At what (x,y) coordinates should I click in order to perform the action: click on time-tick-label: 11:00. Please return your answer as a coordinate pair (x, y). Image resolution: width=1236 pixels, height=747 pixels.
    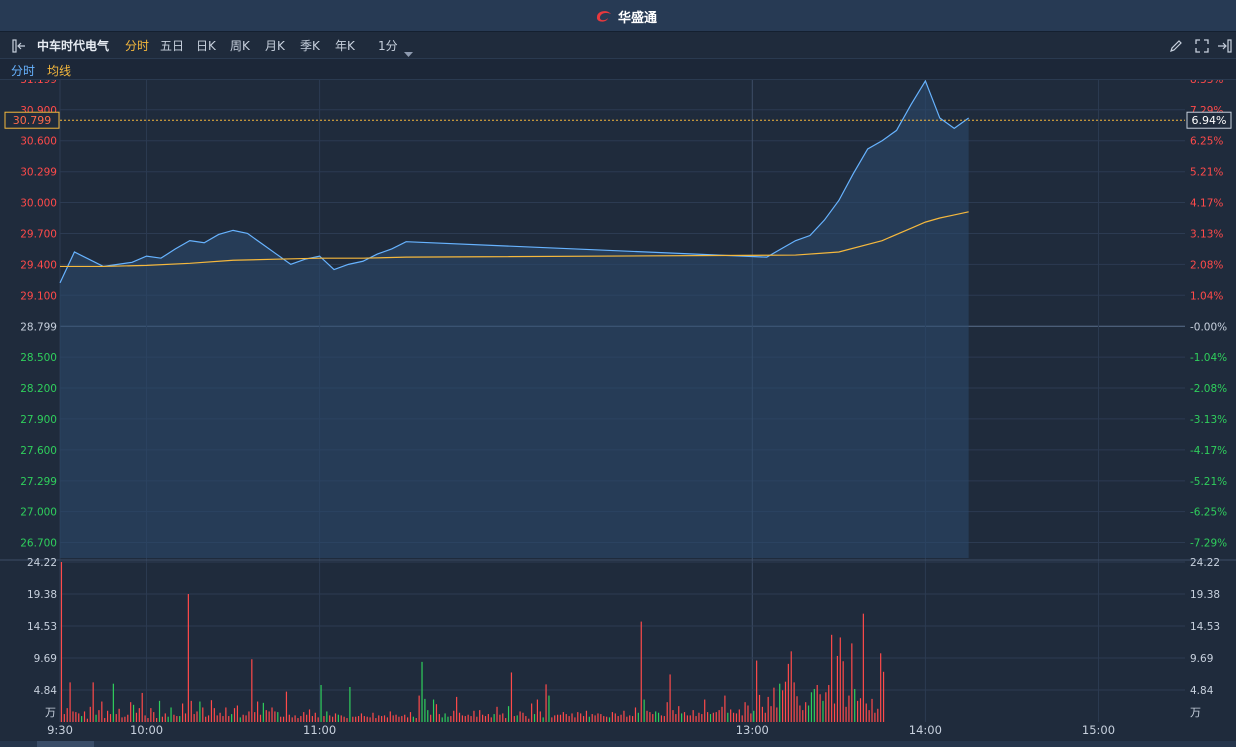
    Looking at the image, I should click on (319, 730).